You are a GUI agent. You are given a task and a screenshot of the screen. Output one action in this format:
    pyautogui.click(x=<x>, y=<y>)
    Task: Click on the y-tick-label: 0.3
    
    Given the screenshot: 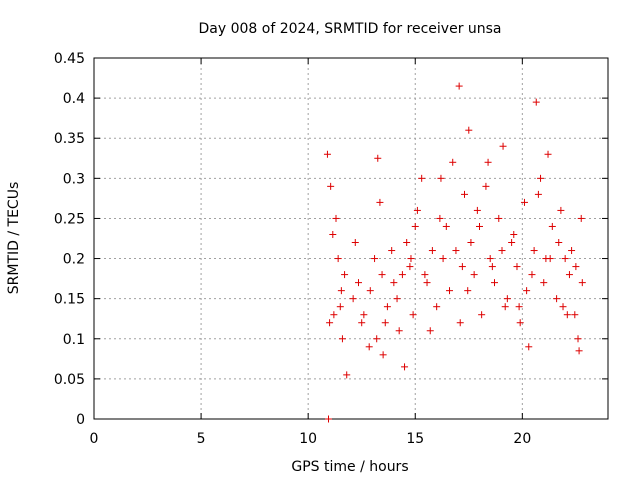 What is the action you would take?
    pyautogui.click(x=74, y=179)
    